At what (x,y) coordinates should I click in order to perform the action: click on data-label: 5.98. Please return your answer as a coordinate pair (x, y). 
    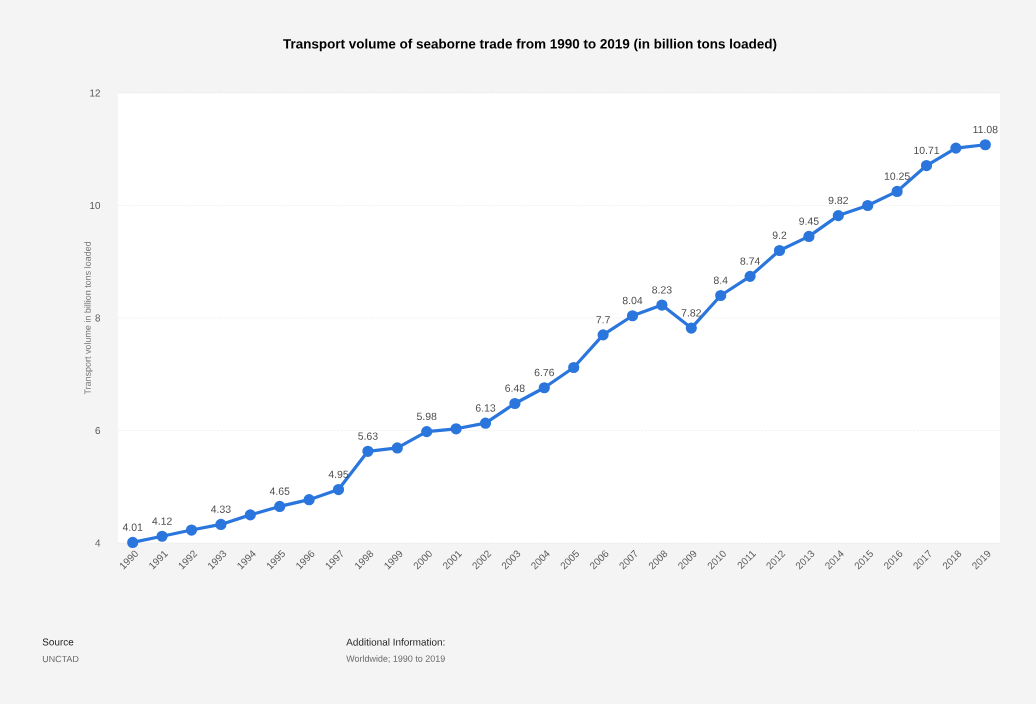
    Looking at the image, I should click on (426, 416).